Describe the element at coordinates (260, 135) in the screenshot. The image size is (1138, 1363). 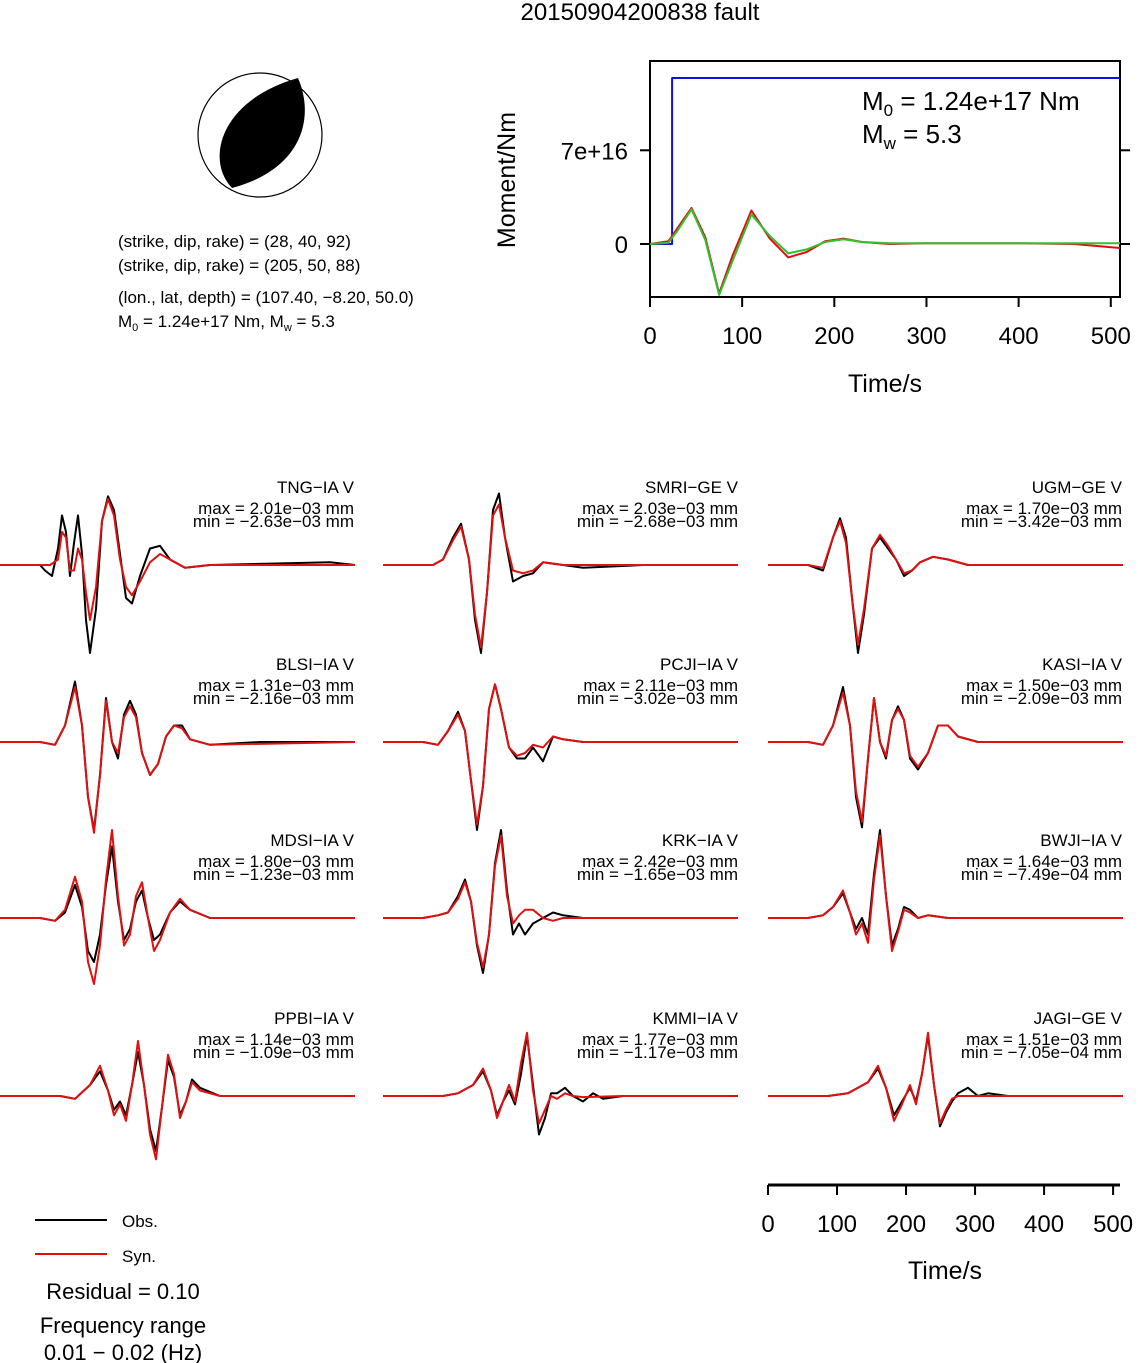
I see `beachball` at that location.